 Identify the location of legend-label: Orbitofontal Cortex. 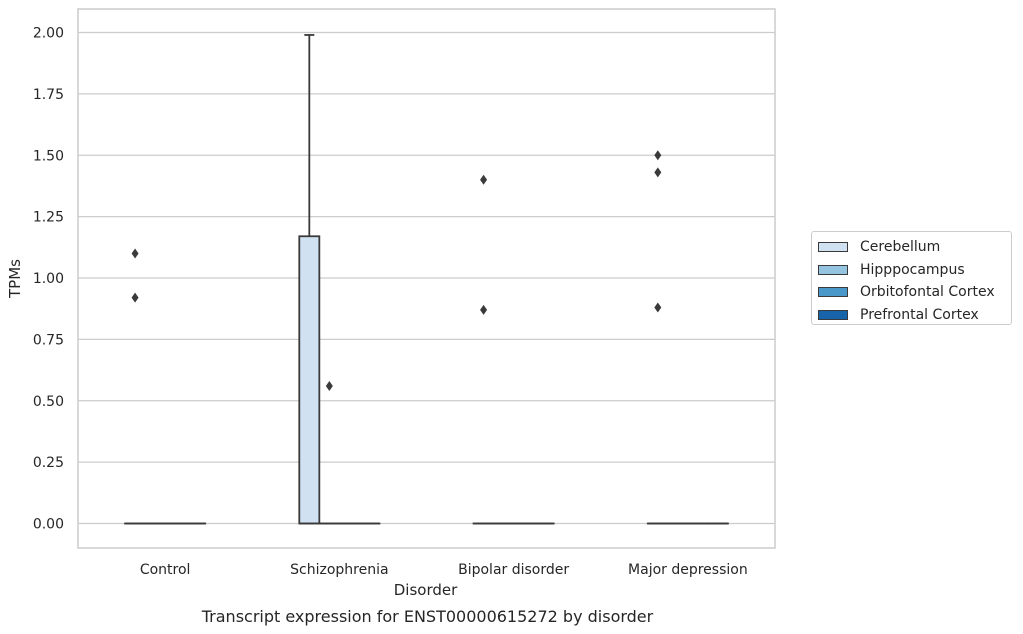
(927, 292).